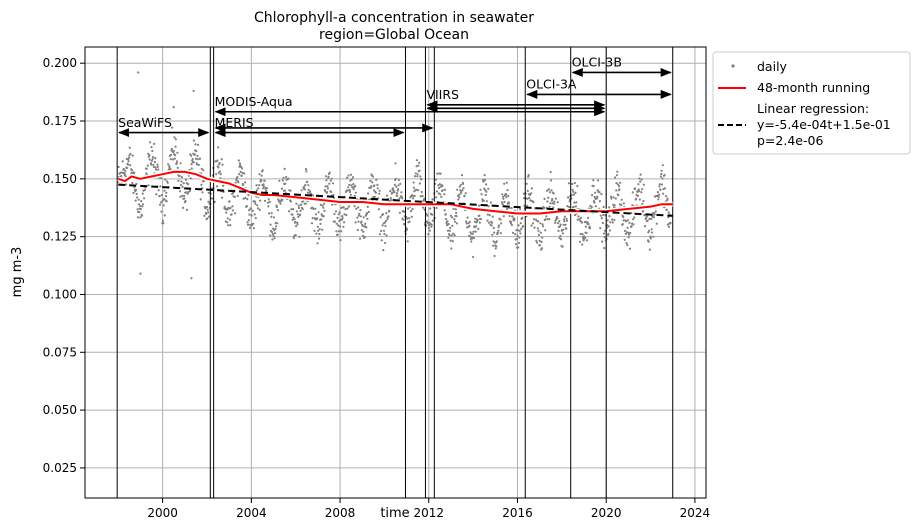  Describe the element at coordinates (772, 66) in the screenshot. I see `legend-daily-label: daily` at that location.